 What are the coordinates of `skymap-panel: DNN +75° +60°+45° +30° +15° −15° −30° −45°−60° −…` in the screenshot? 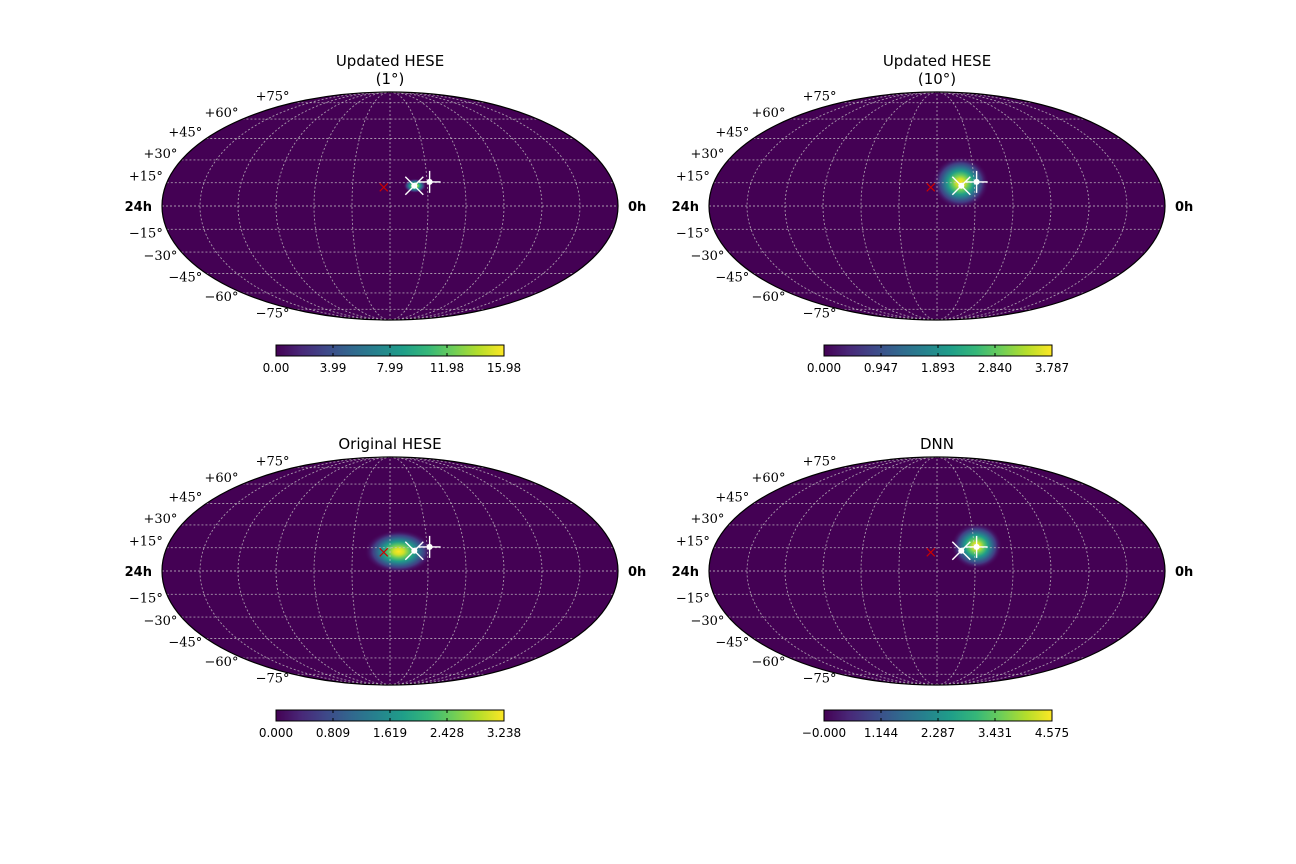 It's located at (933, 587).